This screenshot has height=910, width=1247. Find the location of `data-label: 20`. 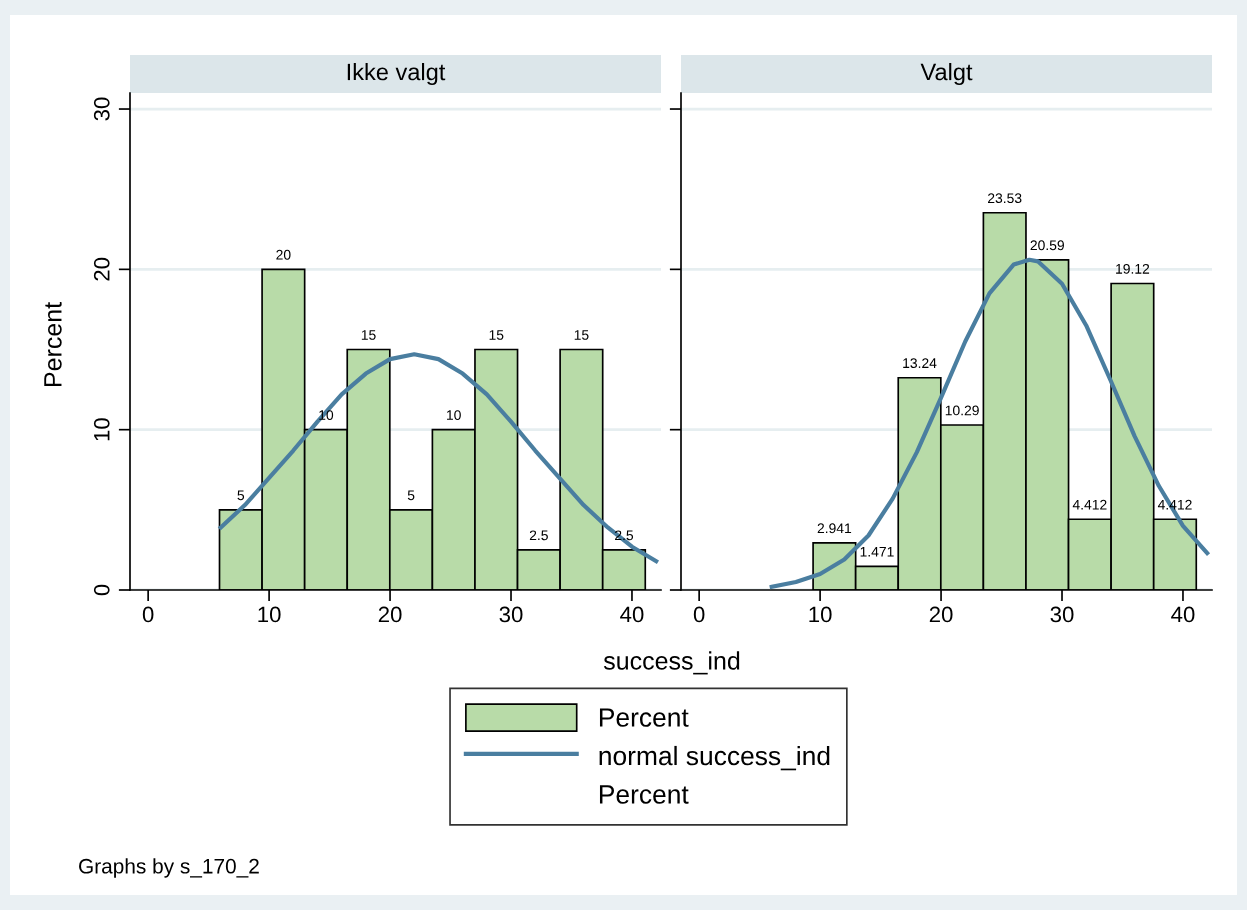

data-label: 20 is located at coordinates (283, 254).